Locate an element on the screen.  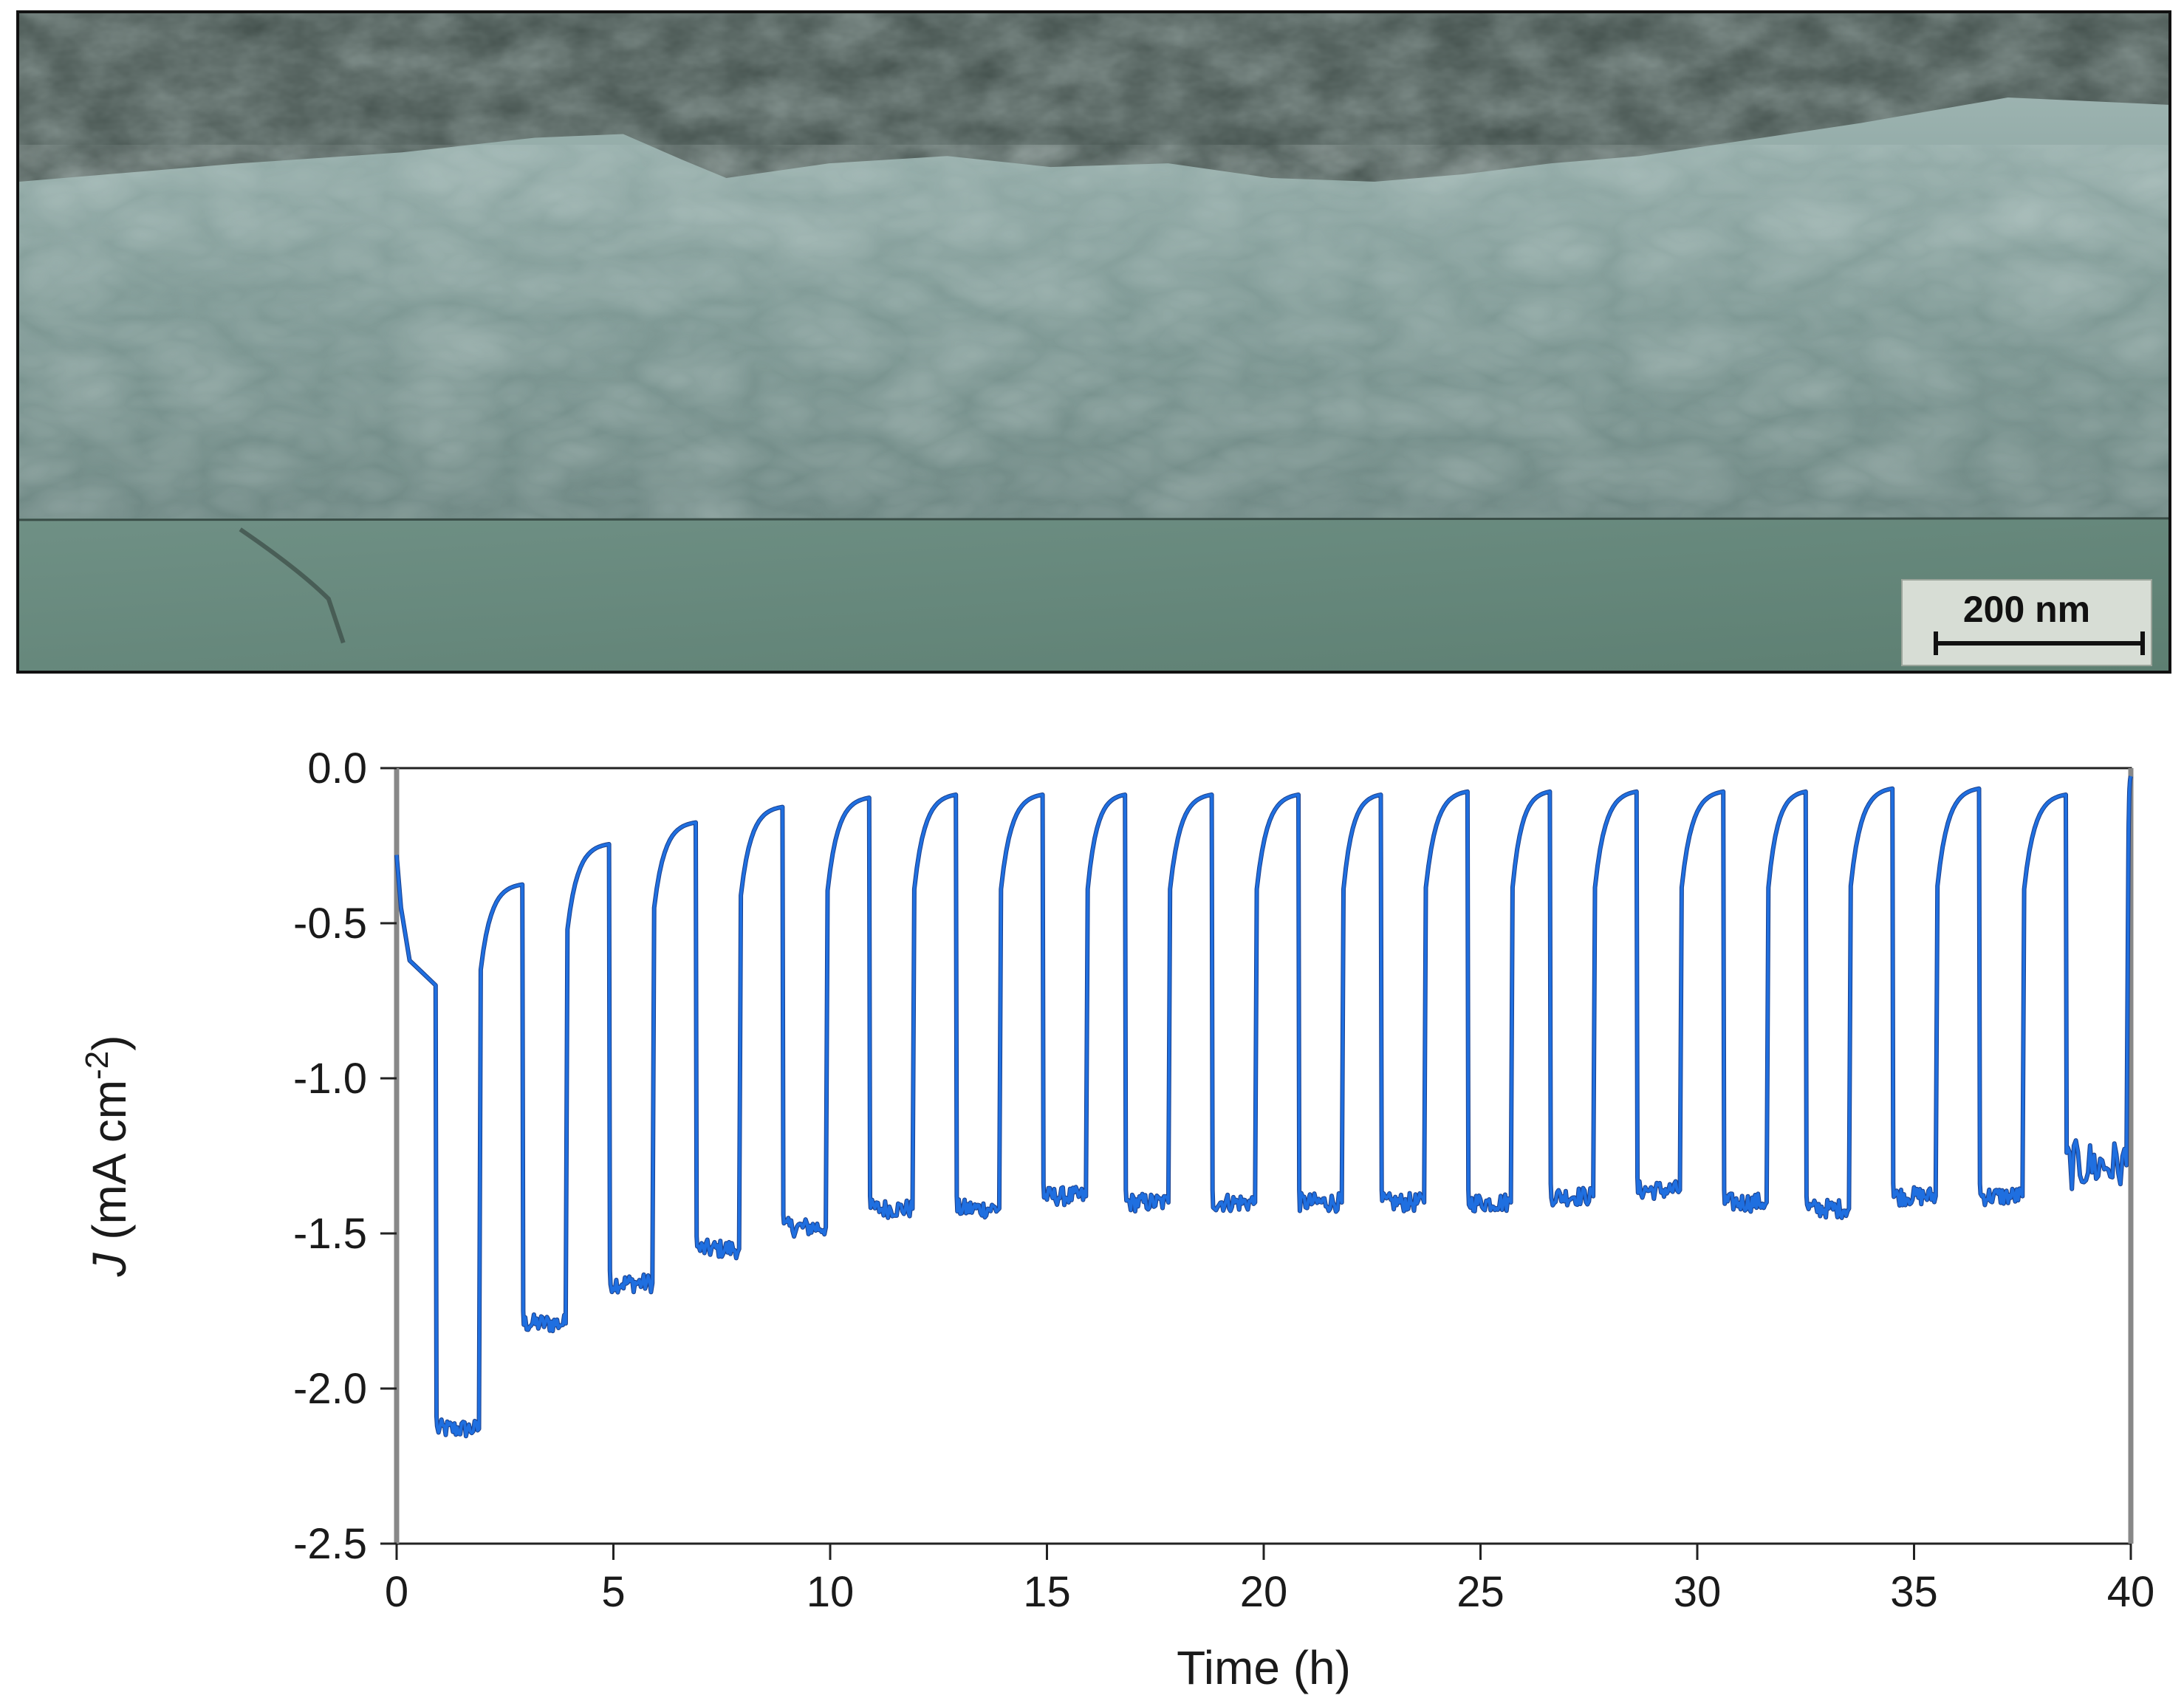
x-tick-label: 15 is located at coordinates (1047, 1592).